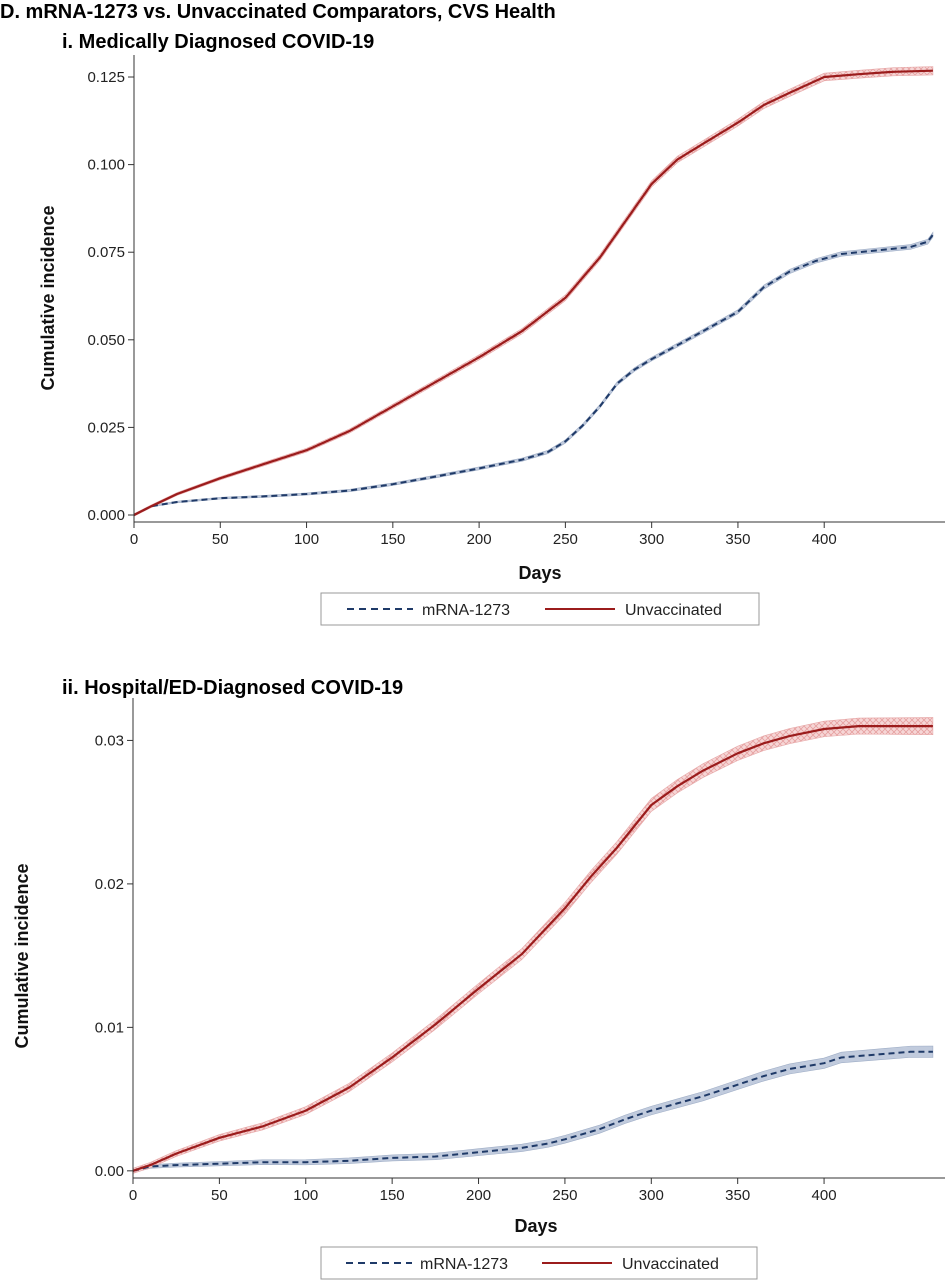 The width and height of the screenshot is (945, 1280). I want to click on y-tick-label: 0.01, so click(109, 1027).